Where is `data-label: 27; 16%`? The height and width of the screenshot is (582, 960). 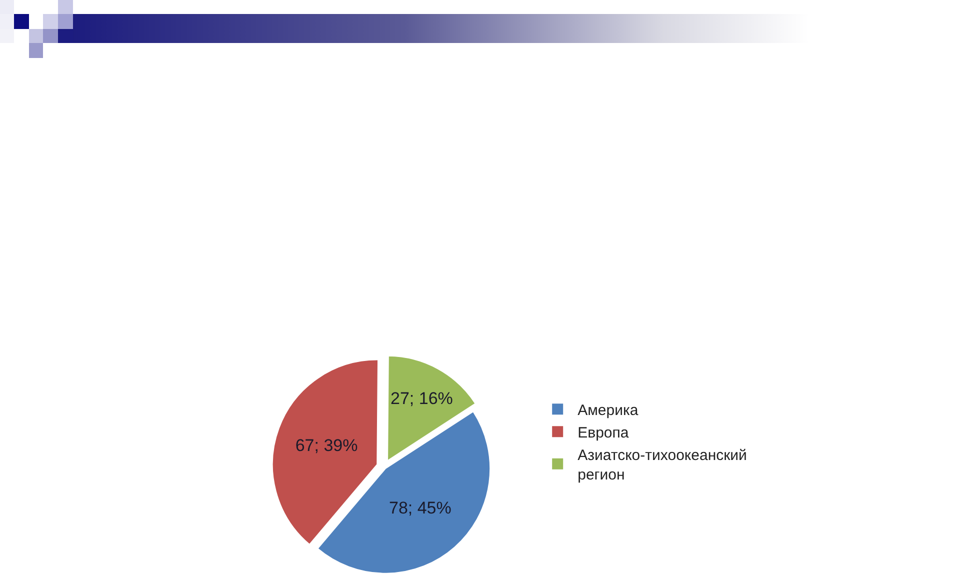 data-label: 27; 16% is located at coordinates (421, 398).